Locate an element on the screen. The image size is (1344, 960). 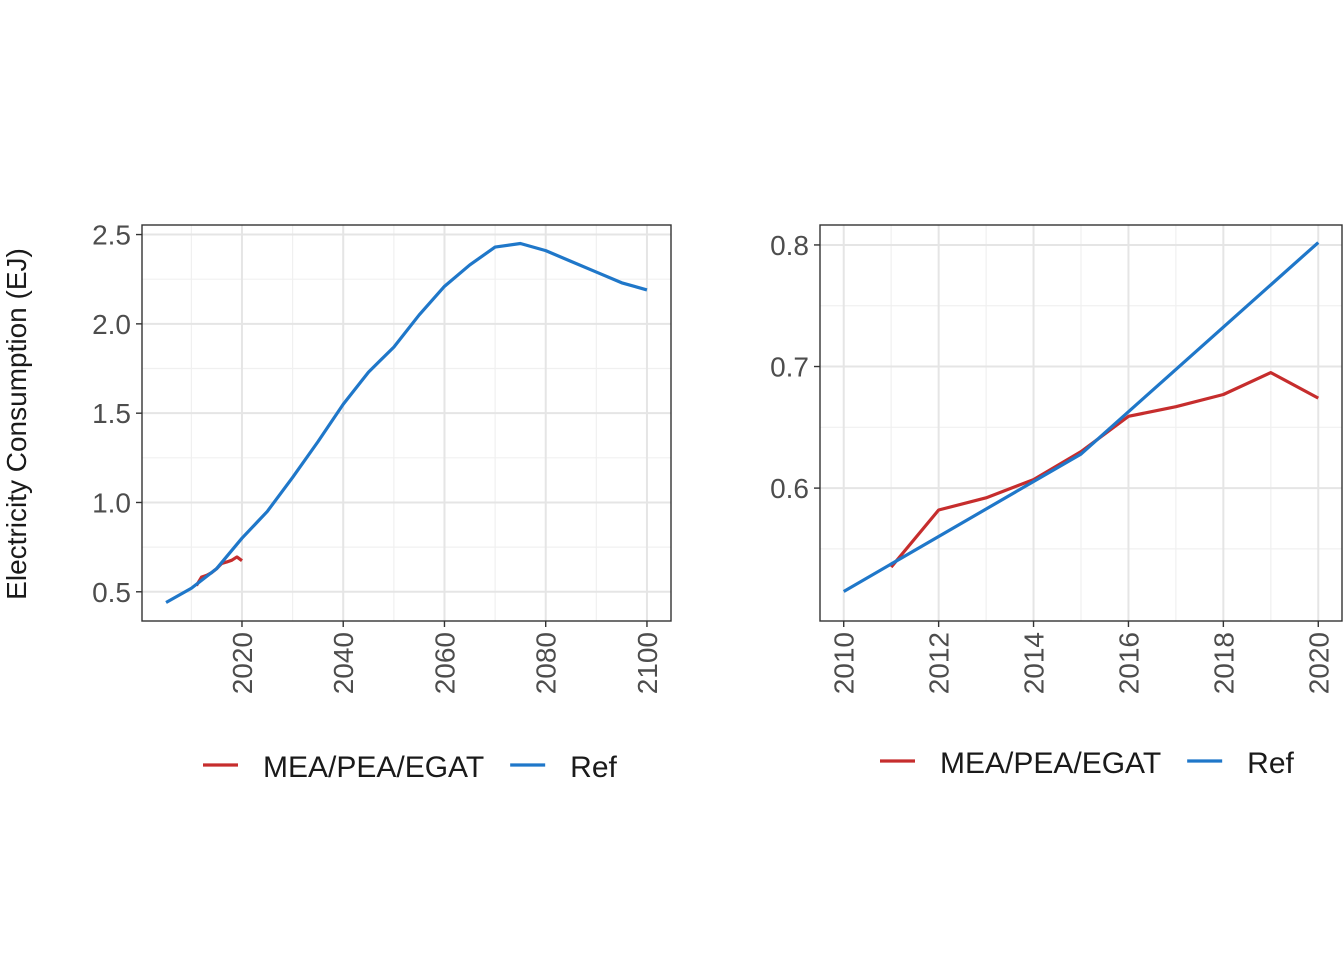
y-tick-label: 0.6 is located at coordinates (789, 488).